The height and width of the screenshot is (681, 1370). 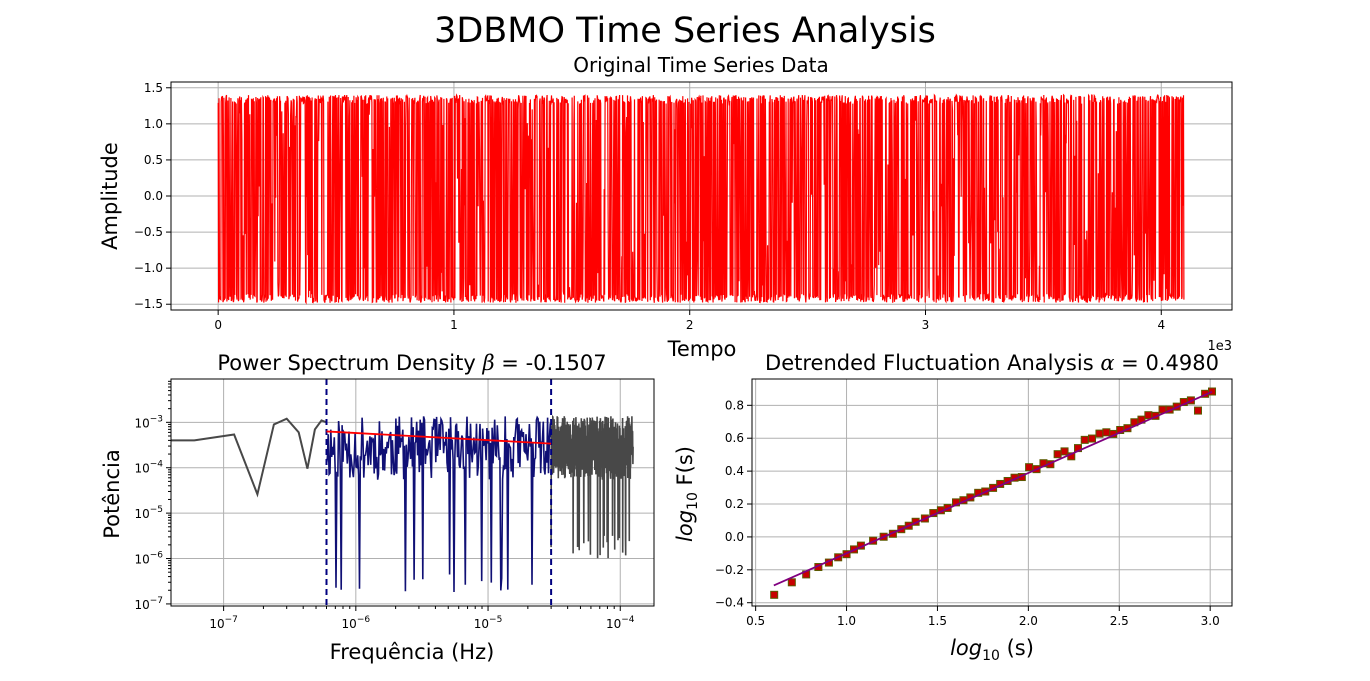 What do you see at coordinates (412, 652) in the screenshot?
I see `psd-xlabel: Frequência (Hz)` at bounding box center [412, 652].